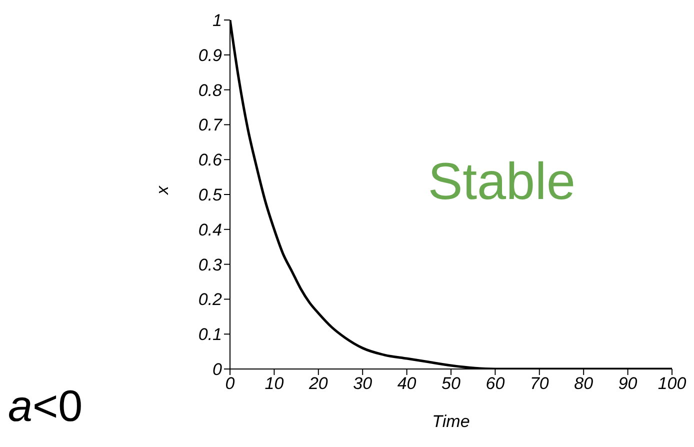 This screenshot has height=447, width=694. Describe the element at coordinates (451, 421) in the screenshot. I see `x-axis-title: Time` at that location.